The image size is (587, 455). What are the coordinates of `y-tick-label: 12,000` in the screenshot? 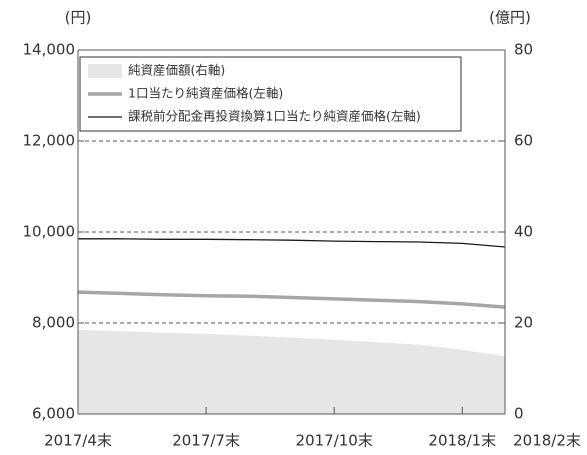 It's located at (49, 141).